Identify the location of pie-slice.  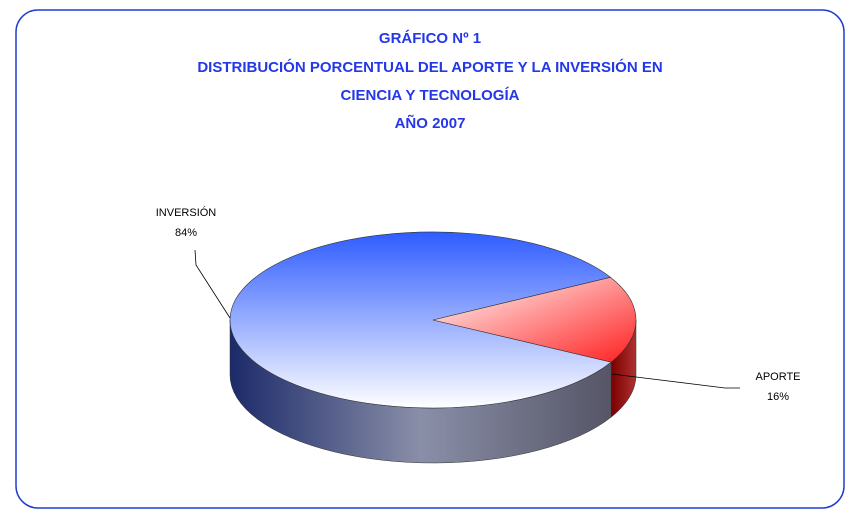
(534, 320).